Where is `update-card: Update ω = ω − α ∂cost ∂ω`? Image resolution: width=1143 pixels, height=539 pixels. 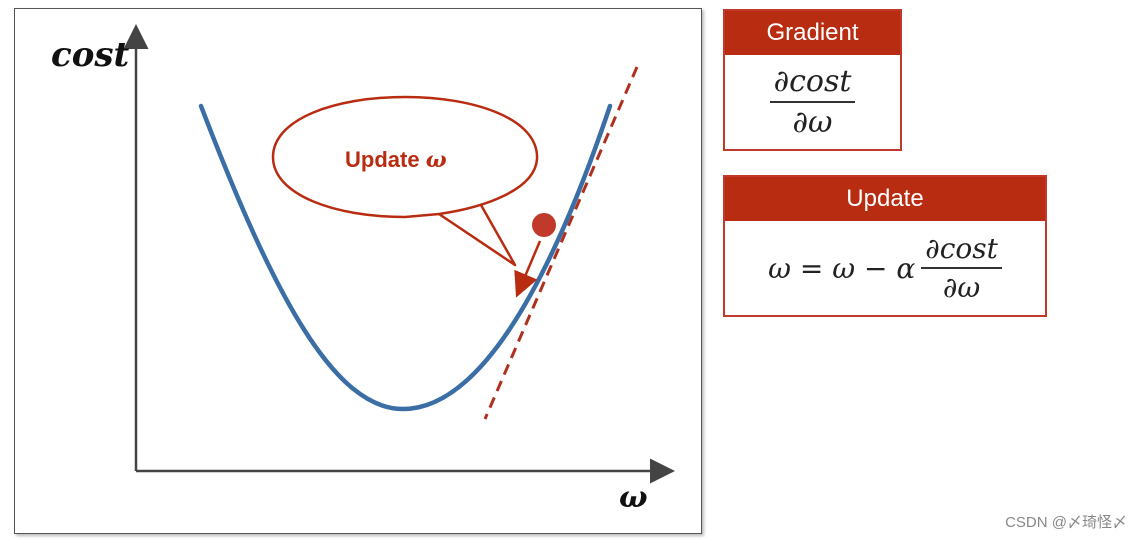 update-card: Update ω = ω − α ∂cost ∂ω is located at coordinates (885, 246).